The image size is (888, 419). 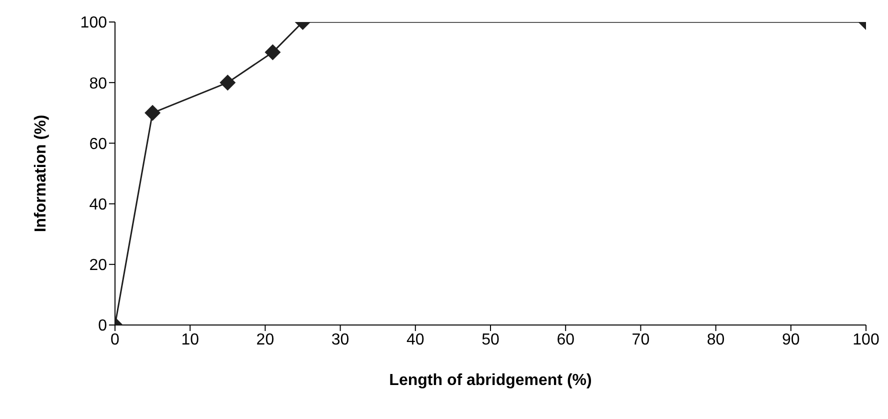 I want to click on y-tick-label: 40, so click(x=98, y=205).